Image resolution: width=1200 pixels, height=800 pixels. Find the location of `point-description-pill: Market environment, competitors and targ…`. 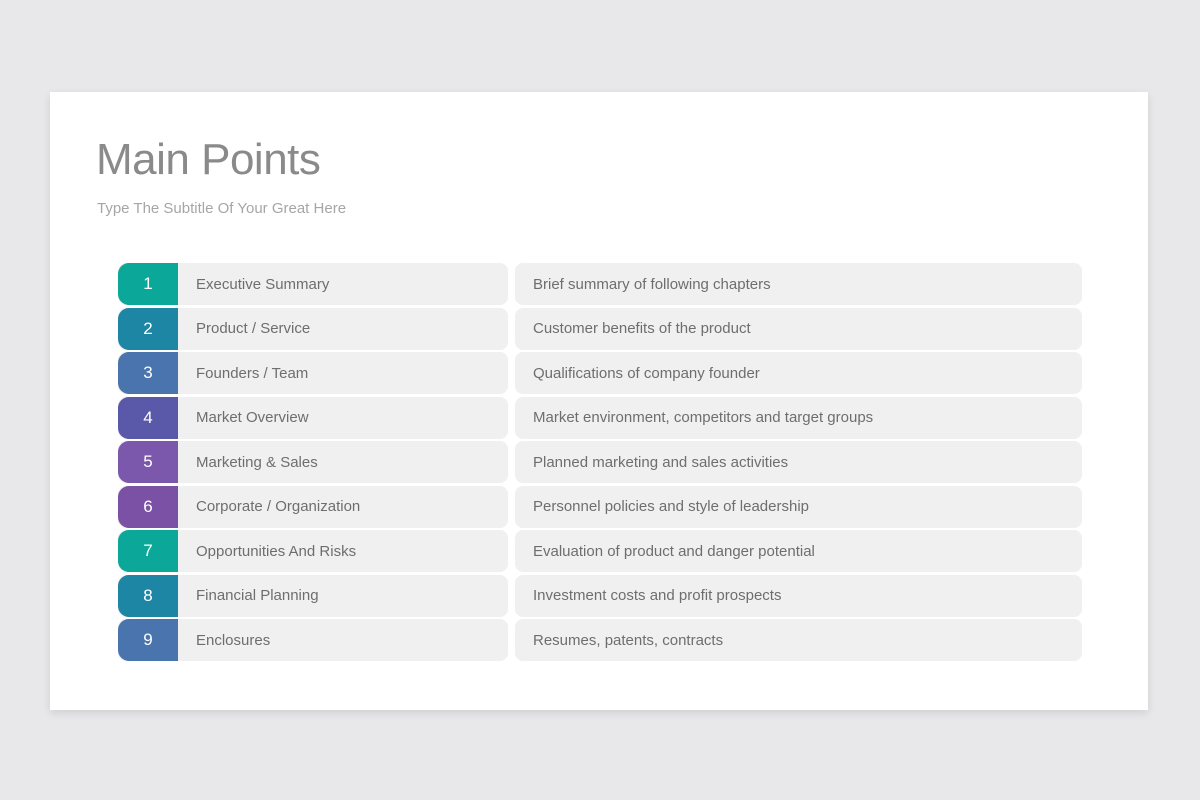

point-description-pill: Market environment, competitors and targ… is located at coordinates (798, 417).